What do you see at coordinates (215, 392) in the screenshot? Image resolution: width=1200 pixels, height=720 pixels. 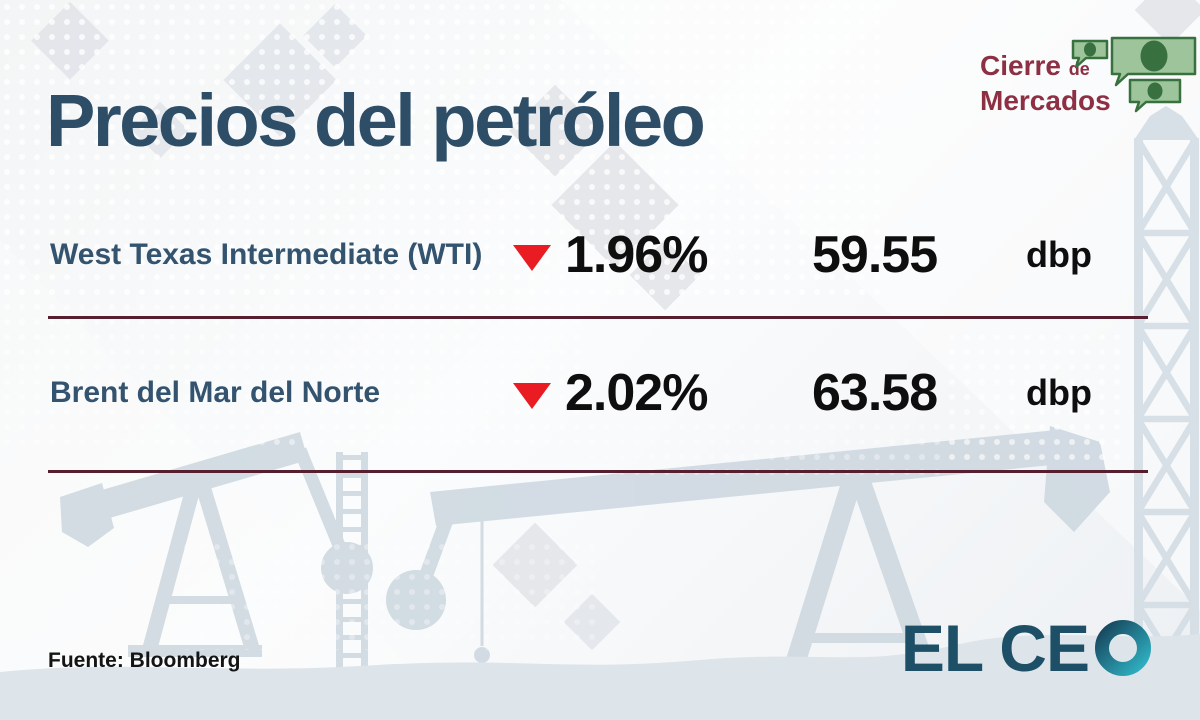 I see `instrument-name: Brent del Mar del Norte` at bounding box center [215, 392].